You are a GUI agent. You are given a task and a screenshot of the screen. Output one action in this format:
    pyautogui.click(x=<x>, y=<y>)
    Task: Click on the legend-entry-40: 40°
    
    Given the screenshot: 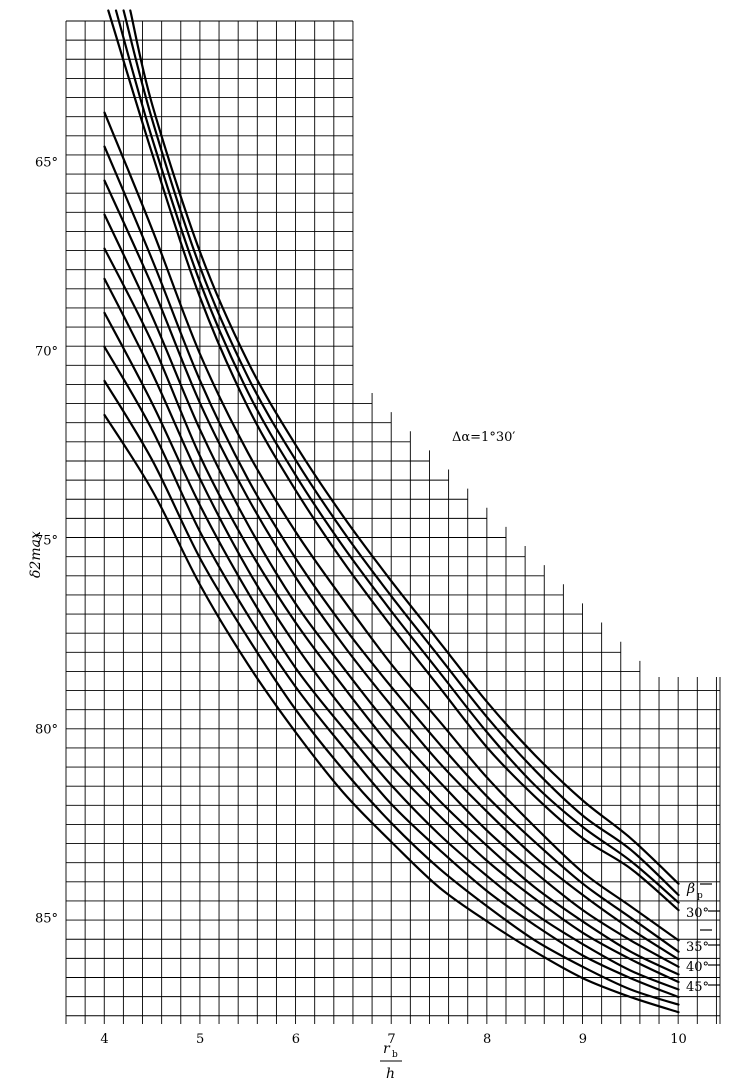 What is the action you would take?
    pyautogui.click(x=697, y=967)
    